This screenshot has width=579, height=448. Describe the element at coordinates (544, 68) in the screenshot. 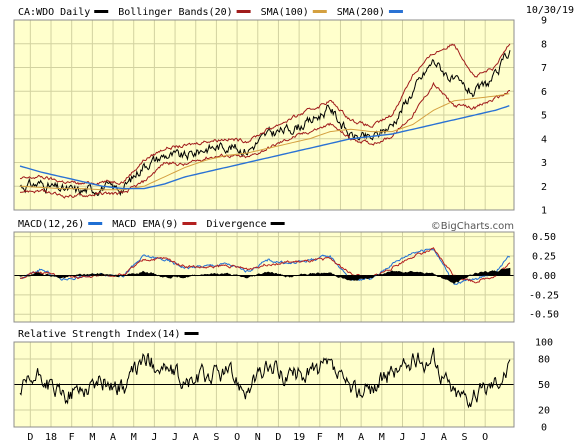

I see `price-ytick-label: 7` at that location.